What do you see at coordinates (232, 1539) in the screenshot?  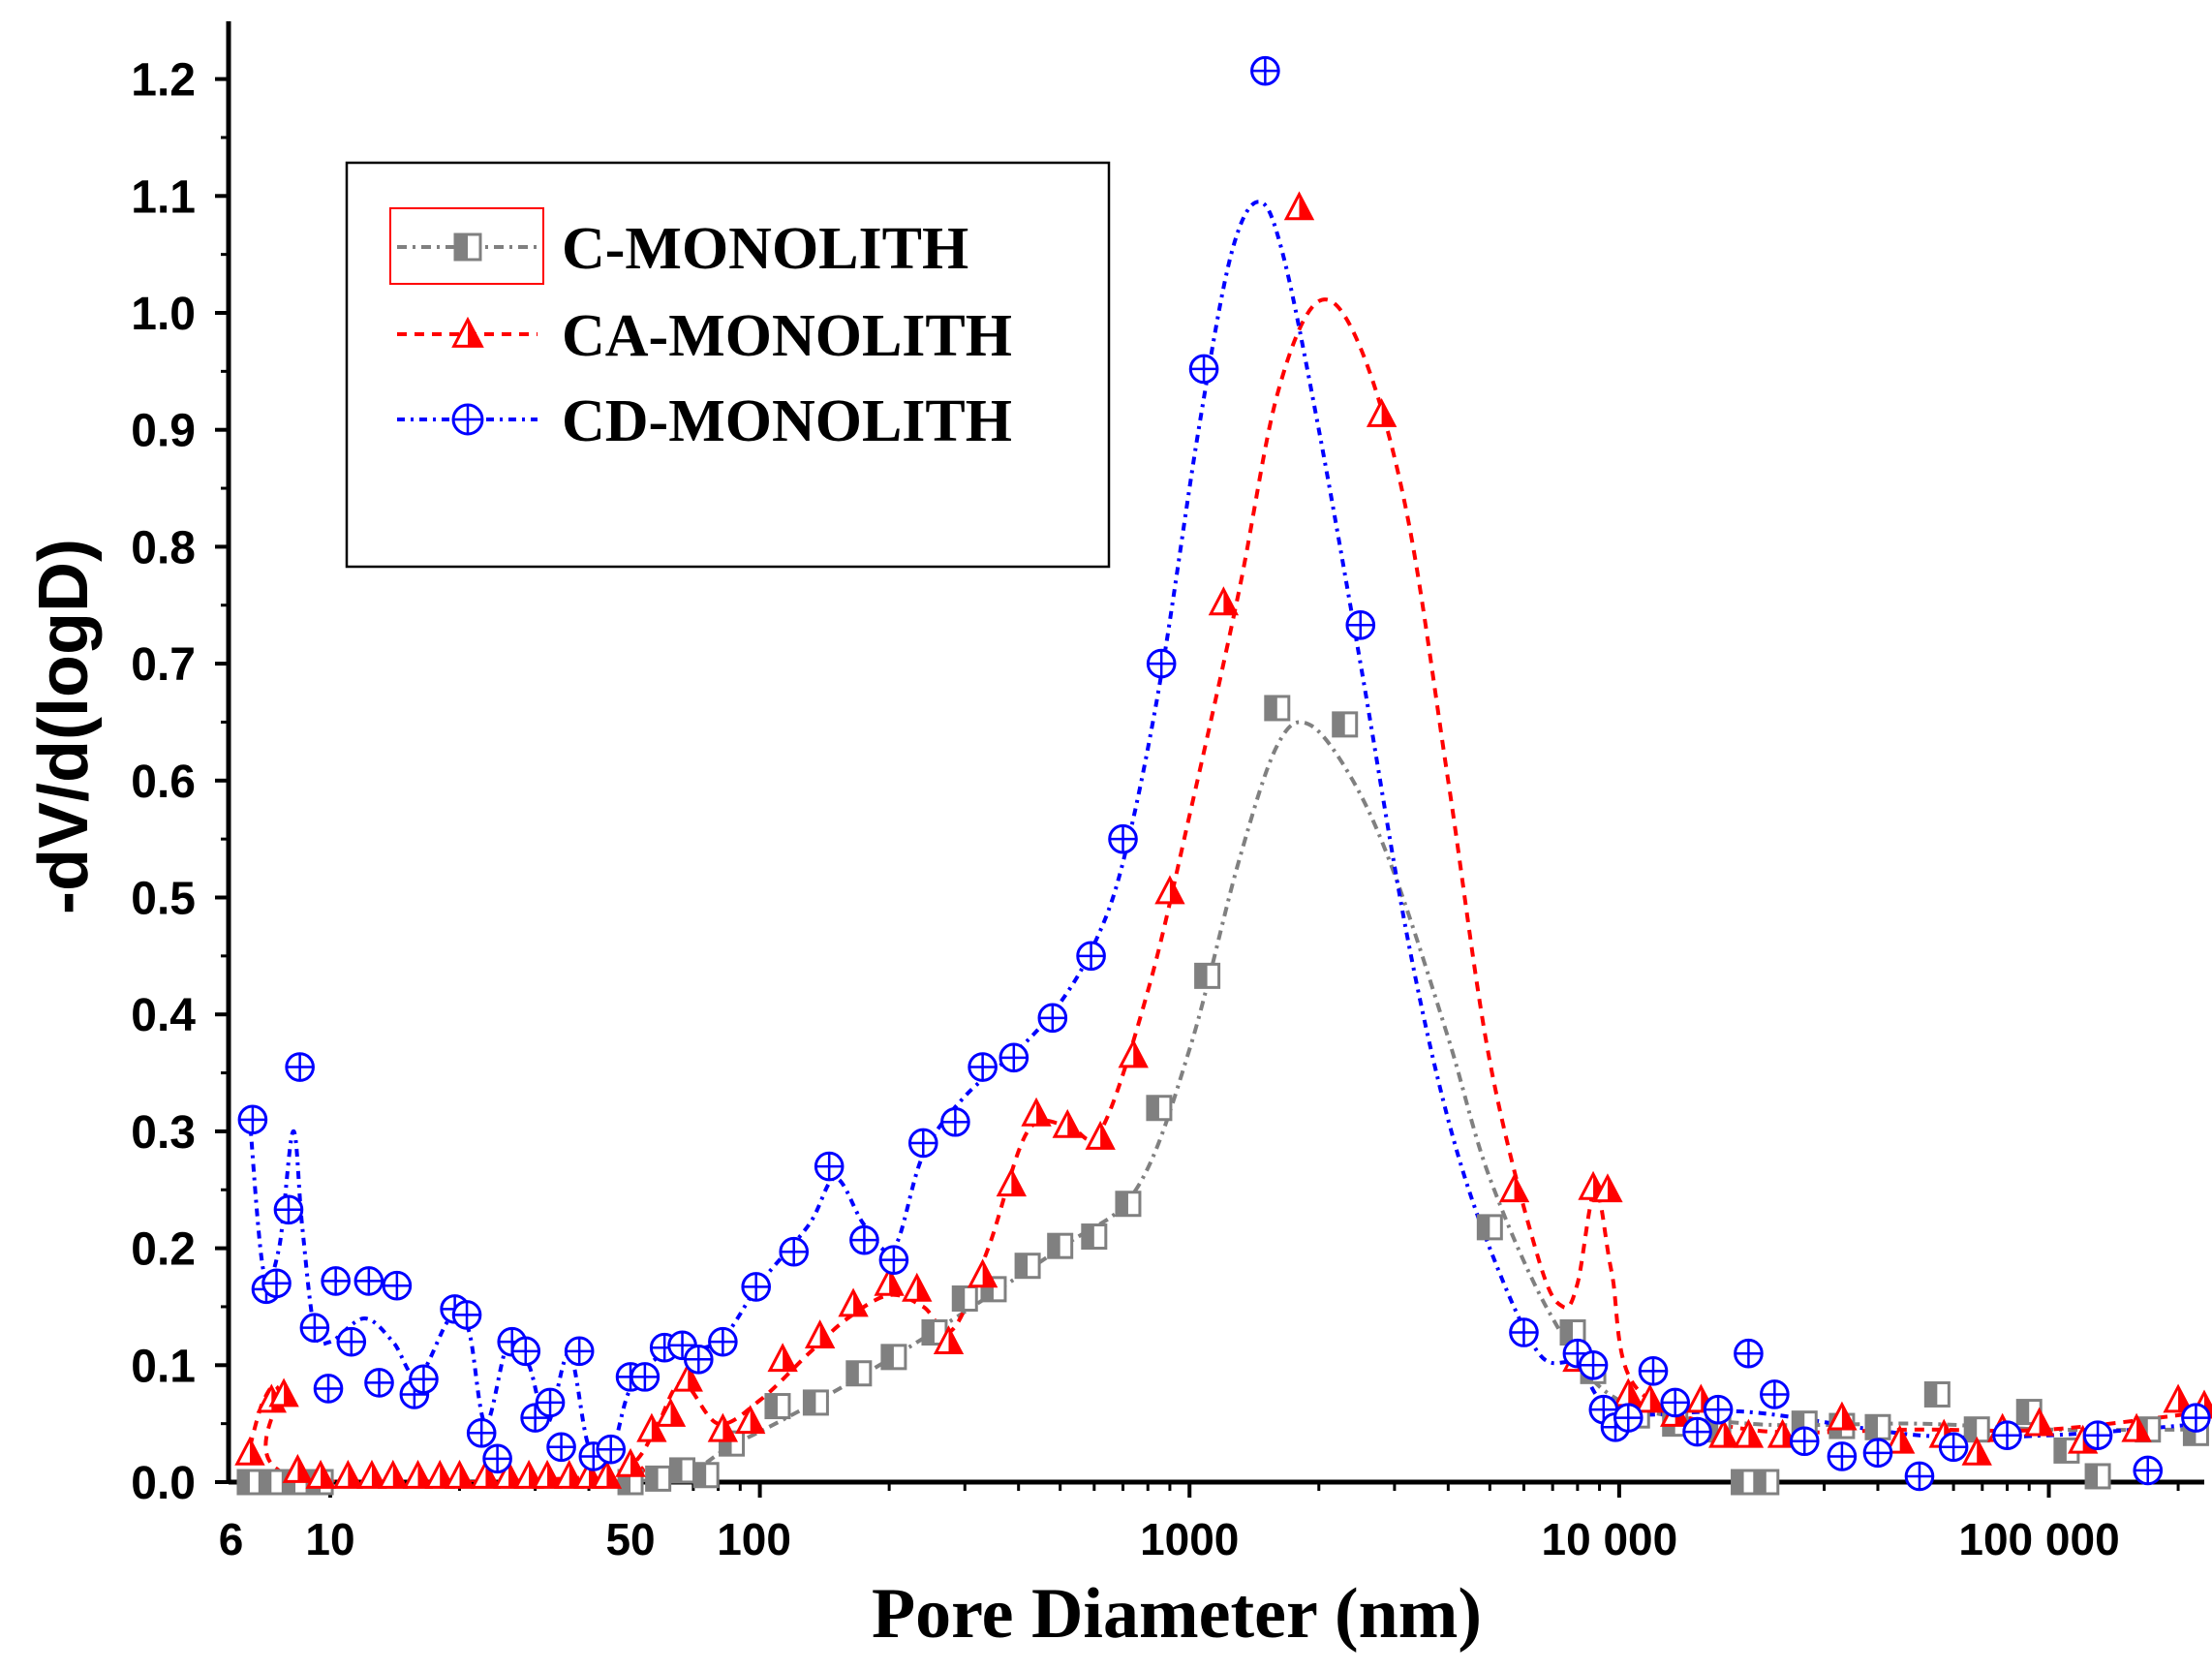 I see `x-tick-label: 6` at bounding box center [232, 1539].